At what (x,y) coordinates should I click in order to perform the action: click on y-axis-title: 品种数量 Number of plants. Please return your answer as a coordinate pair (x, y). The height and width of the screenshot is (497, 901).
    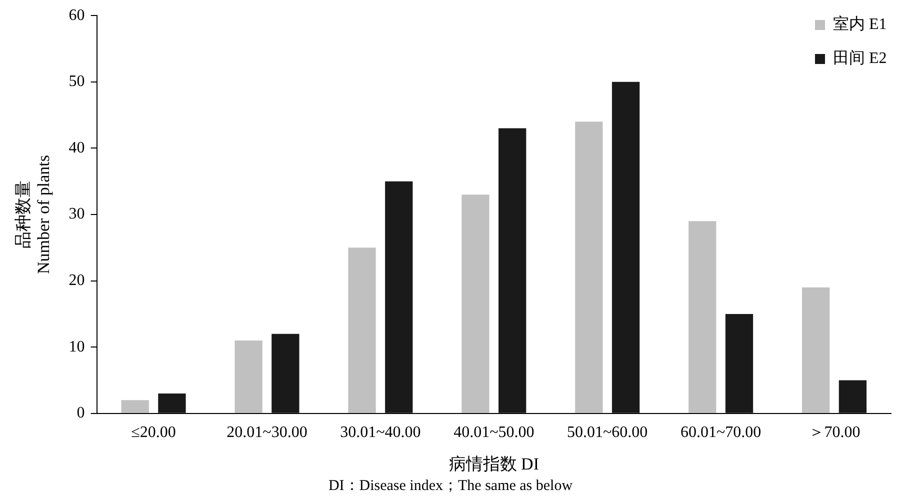
    Looking at the image, I should click on (34, 214).